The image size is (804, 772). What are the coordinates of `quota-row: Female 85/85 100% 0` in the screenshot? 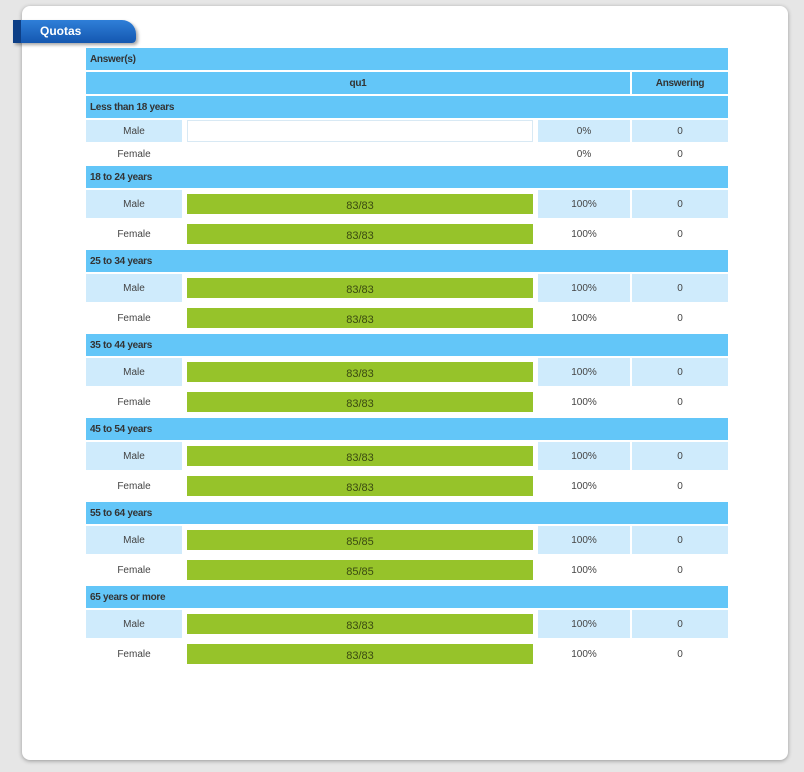 It's located at (407, 570).